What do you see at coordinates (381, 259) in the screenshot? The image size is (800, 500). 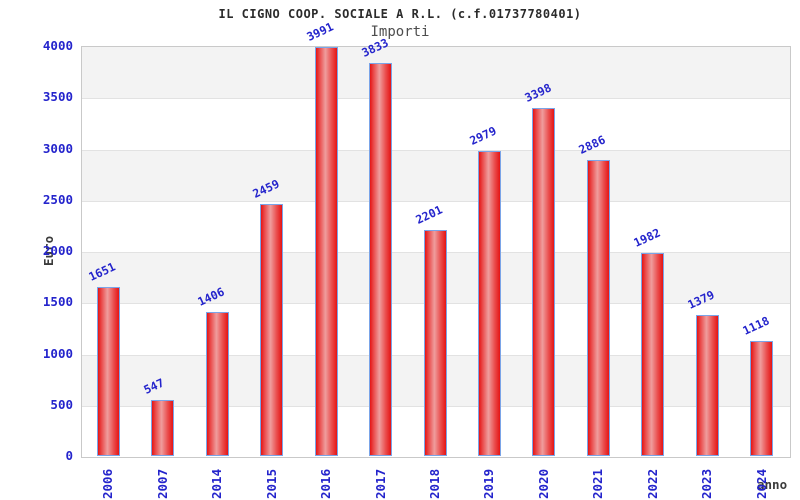 I see `bar-2017` at bounding box center [381, 259].